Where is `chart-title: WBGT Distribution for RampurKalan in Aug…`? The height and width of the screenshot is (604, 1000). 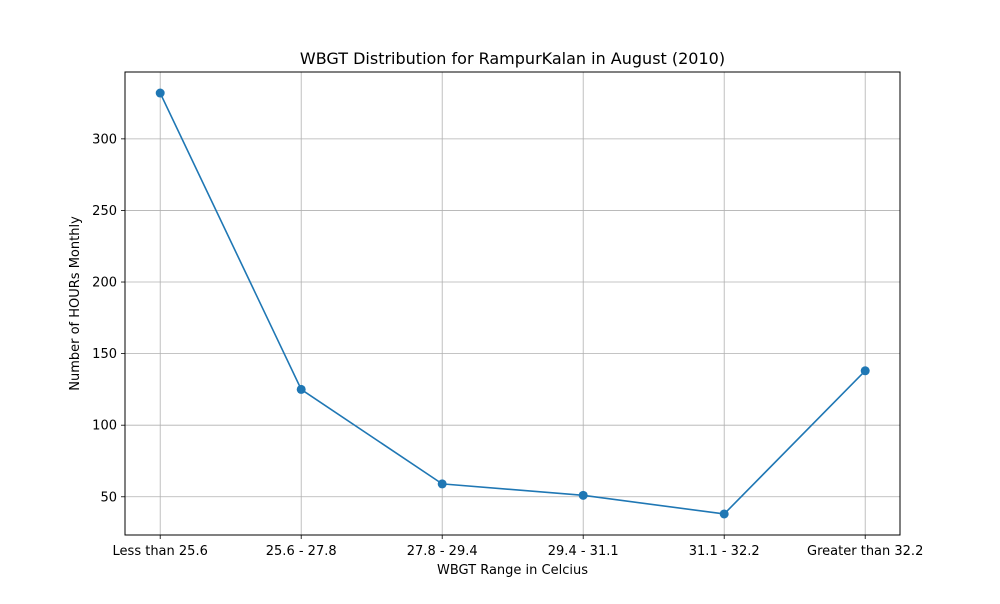
chart-title: WBGT Distribution for RampurKalan in Aug… is located at coordinates (512, 58).